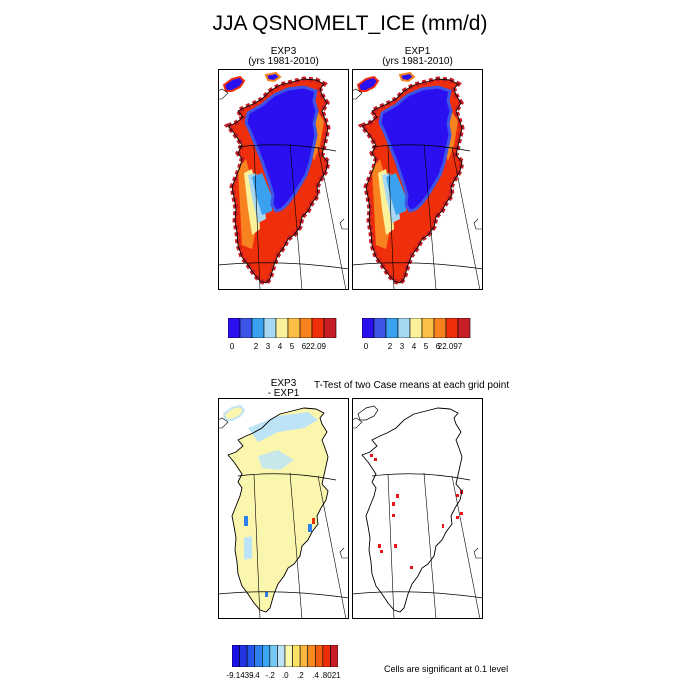 This screenshot has height=700, width=700. I want to click on colorbar-difference: -9.1439 -.4 -.2 .0 .2 .4.8021, so click(284, 665).